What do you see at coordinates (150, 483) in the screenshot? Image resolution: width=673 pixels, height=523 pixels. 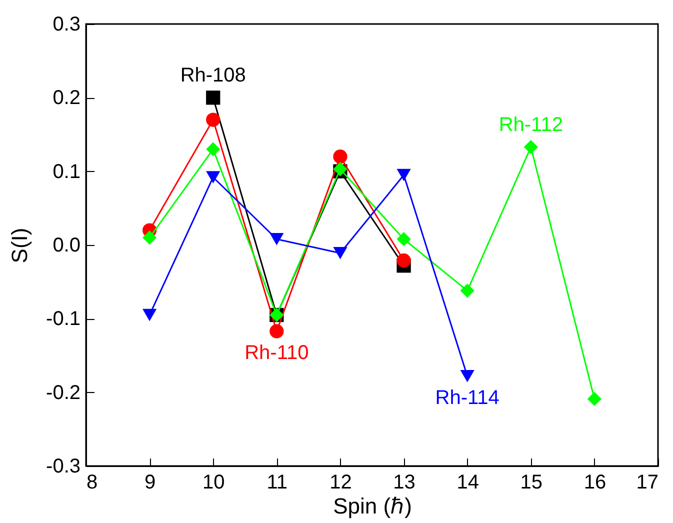 I see `x-tick-label: 9` at bounding box center [150, 483].